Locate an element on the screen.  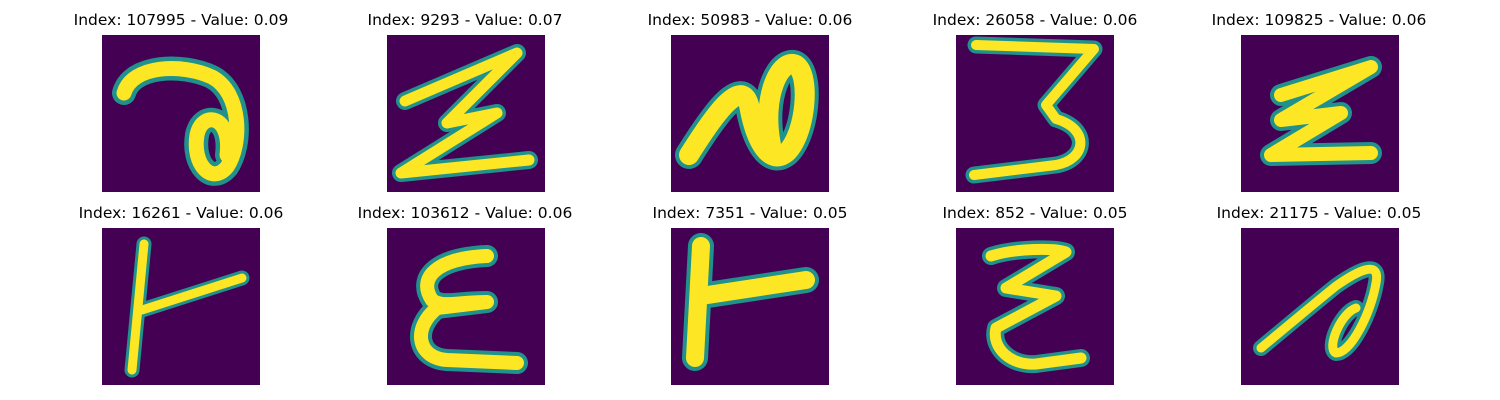
panel-title: Index: 107995 - Value: 0.09 is located at coordinates (181, 20).